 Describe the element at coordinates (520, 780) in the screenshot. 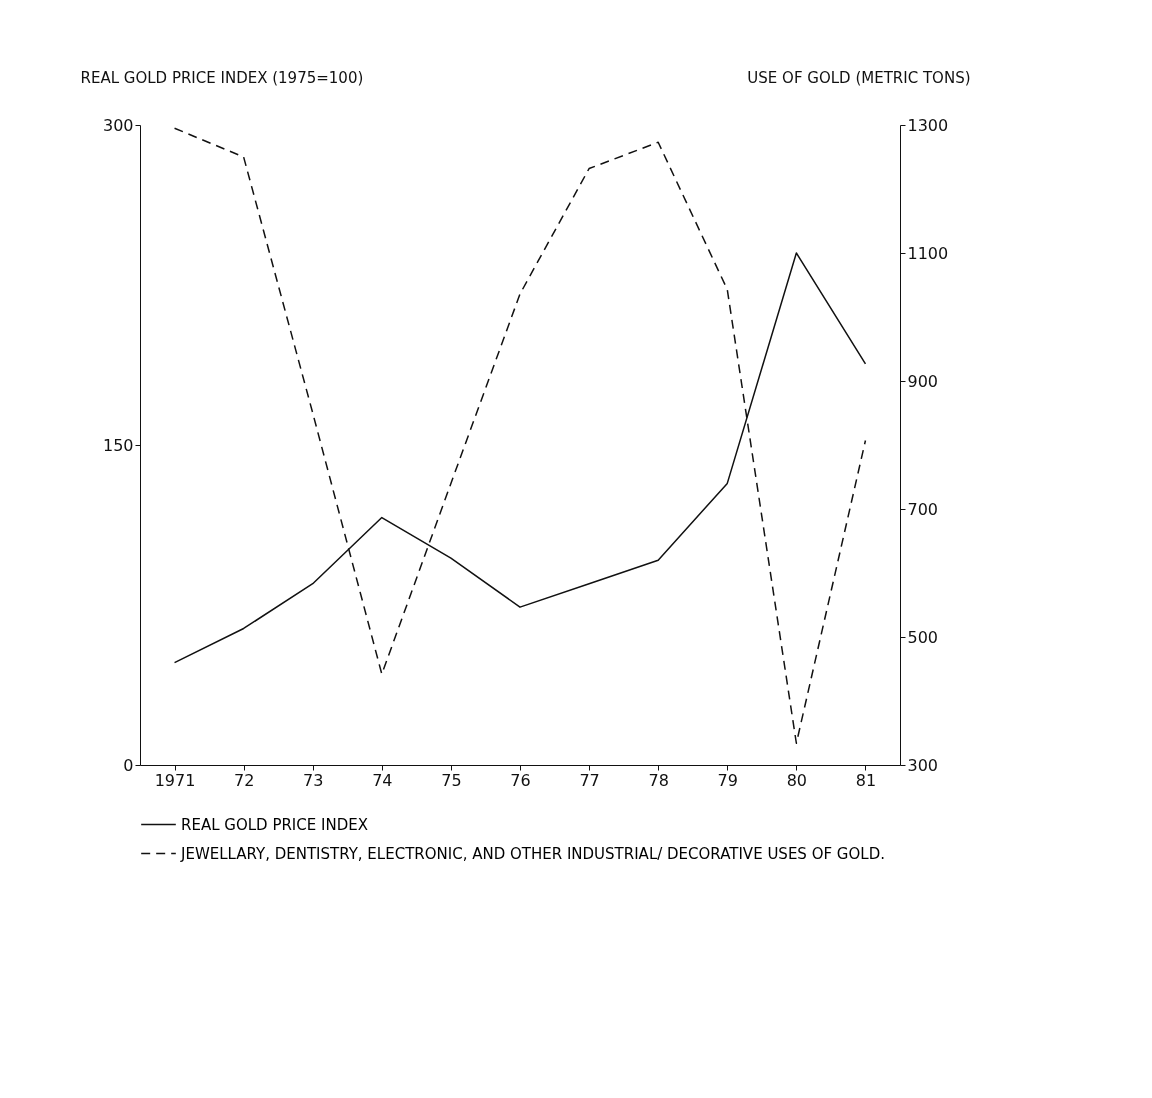

I see `x-tick-label: 76` at that location.